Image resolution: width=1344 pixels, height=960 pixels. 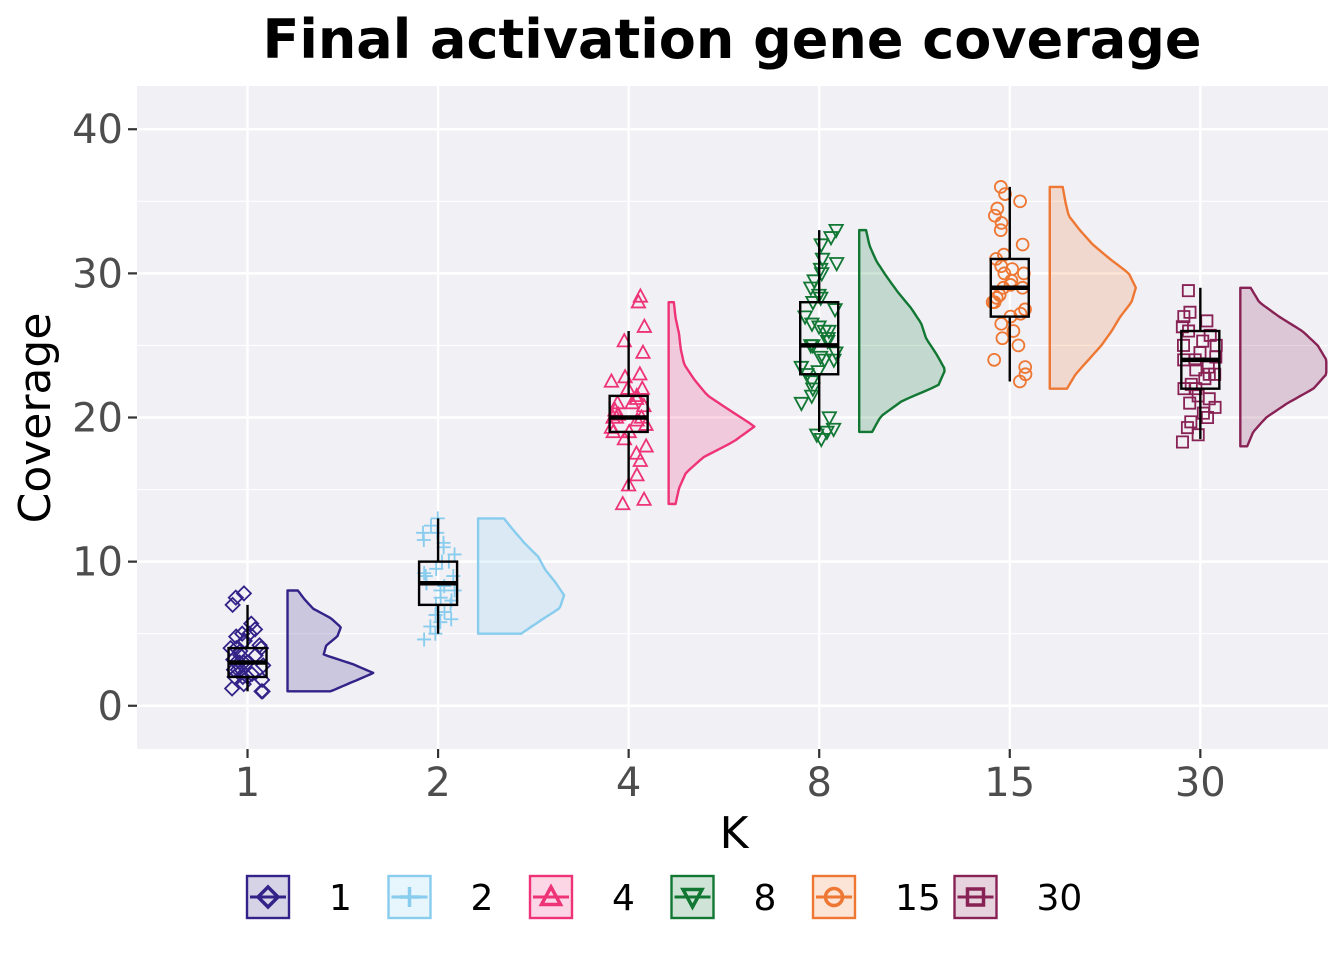 I want to click on x-tick-label: 2, so click(x=437, y=783).